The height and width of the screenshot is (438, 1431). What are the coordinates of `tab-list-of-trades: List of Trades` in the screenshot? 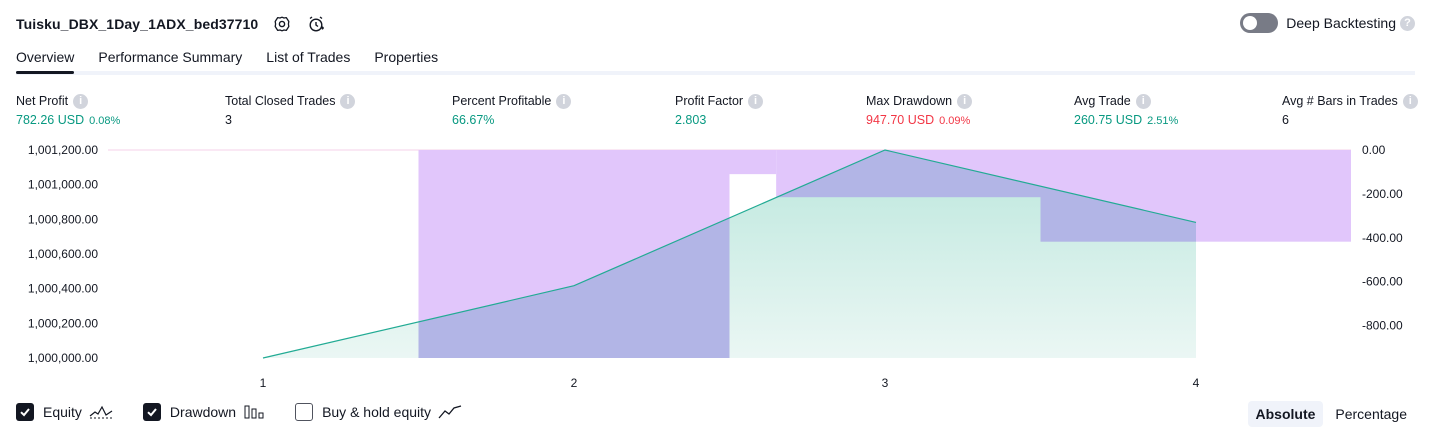 It's located at (308, 57).